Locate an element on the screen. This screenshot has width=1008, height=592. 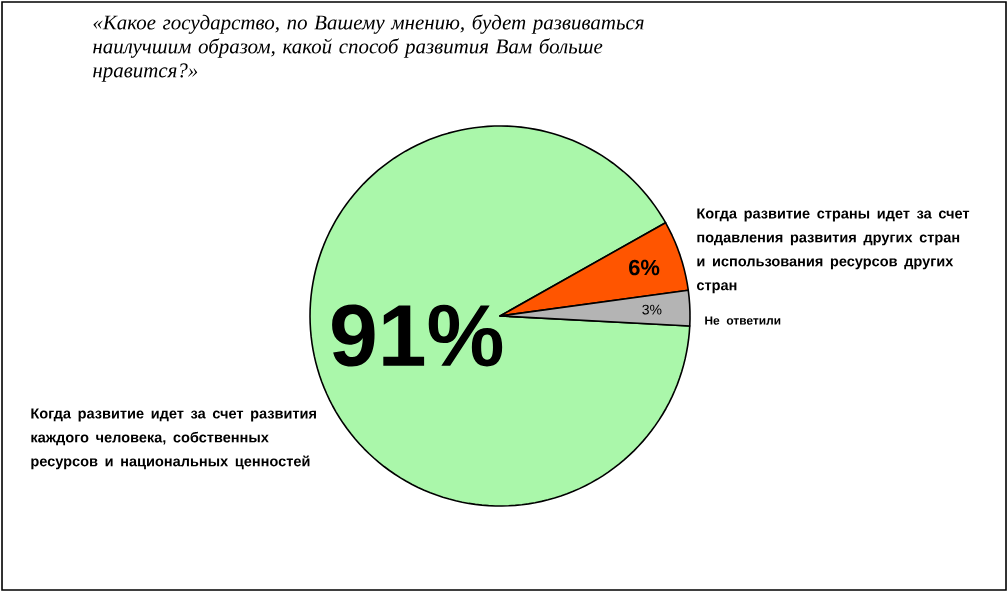
data-label: 91% is located at coordinates (417, 335).